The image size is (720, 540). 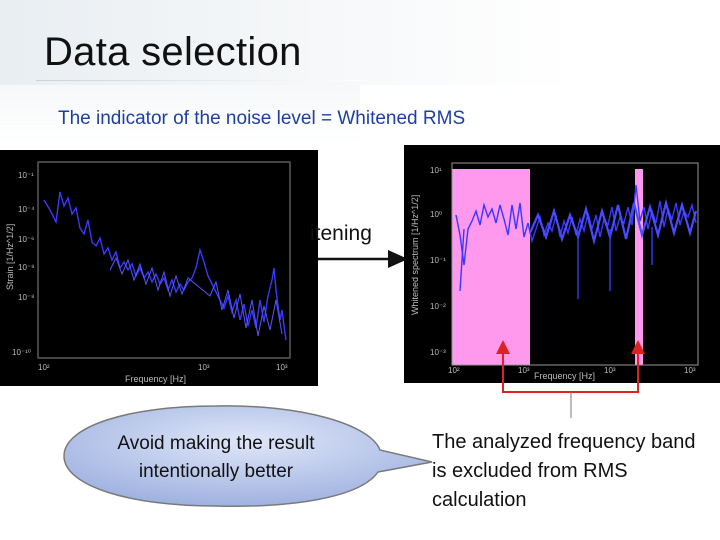 I want to click on y-axis-label: Whitened spectrum [1/Hz^1/2], so click(x=415, y=255).